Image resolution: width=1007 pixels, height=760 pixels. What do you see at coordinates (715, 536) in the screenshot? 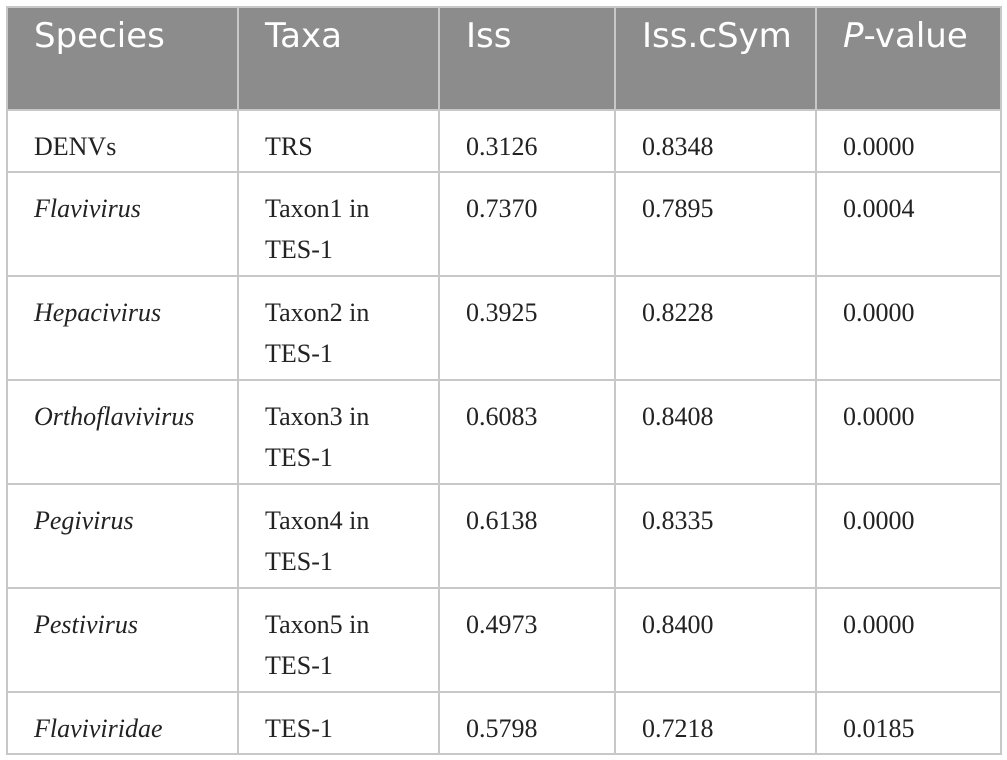
I see `cell-iss-csym: 0.8335` at bounding box center [715, 536].